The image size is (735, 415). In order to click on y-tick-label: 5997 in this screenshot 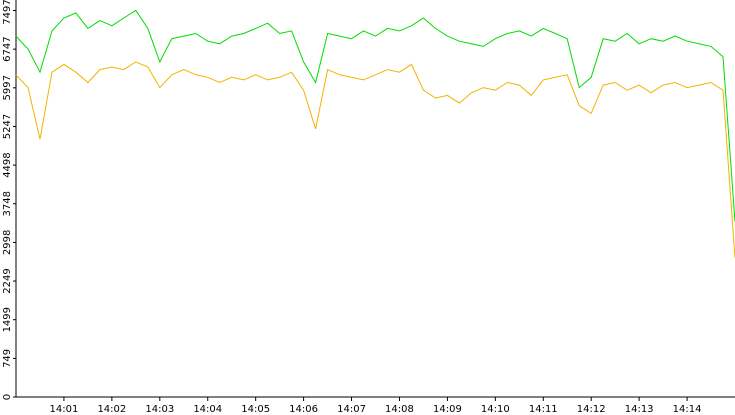, I will do `click(7, 87)`.